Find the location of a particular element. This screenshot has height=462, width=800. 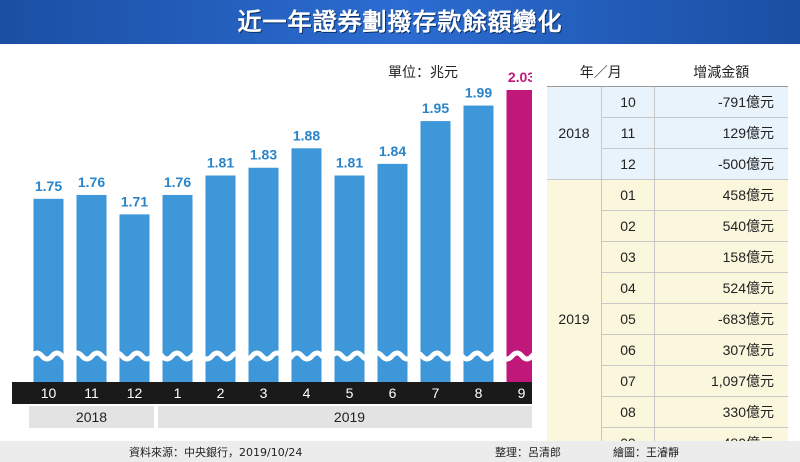

table-row: 12 -500億元 is located at coordinates (667, 164).